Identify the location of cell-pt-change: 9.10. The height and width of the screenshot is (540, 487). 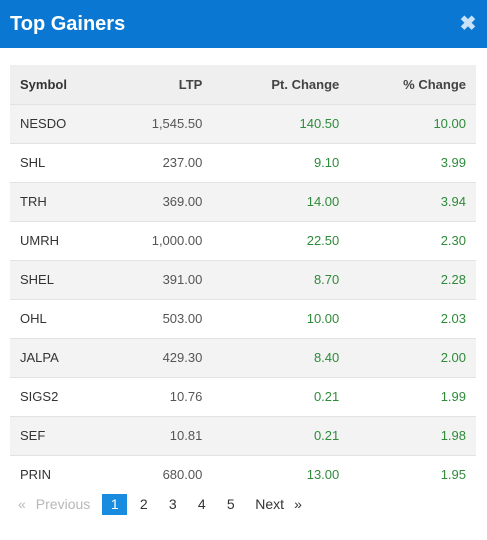
(326, 162).